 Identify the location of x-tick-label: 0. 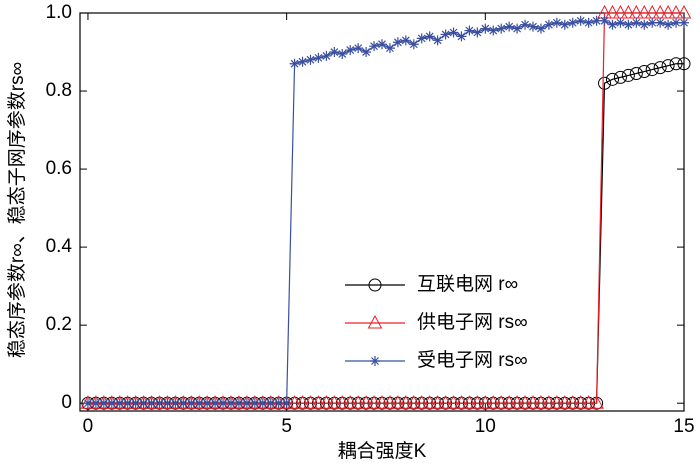
(88, 426).